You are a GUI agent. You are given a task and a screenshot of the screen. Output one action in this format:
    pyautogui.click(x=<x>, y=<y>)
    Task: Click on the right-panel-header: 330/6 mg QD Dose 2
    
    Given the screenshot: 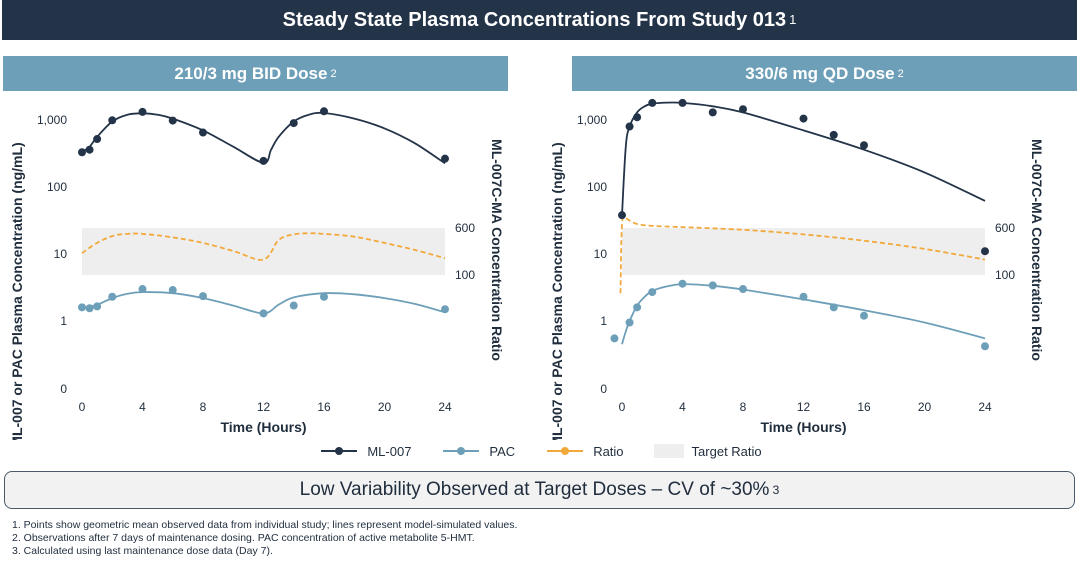 What is the action you would take?
    pyautogui.click(x=824, y=73)
    